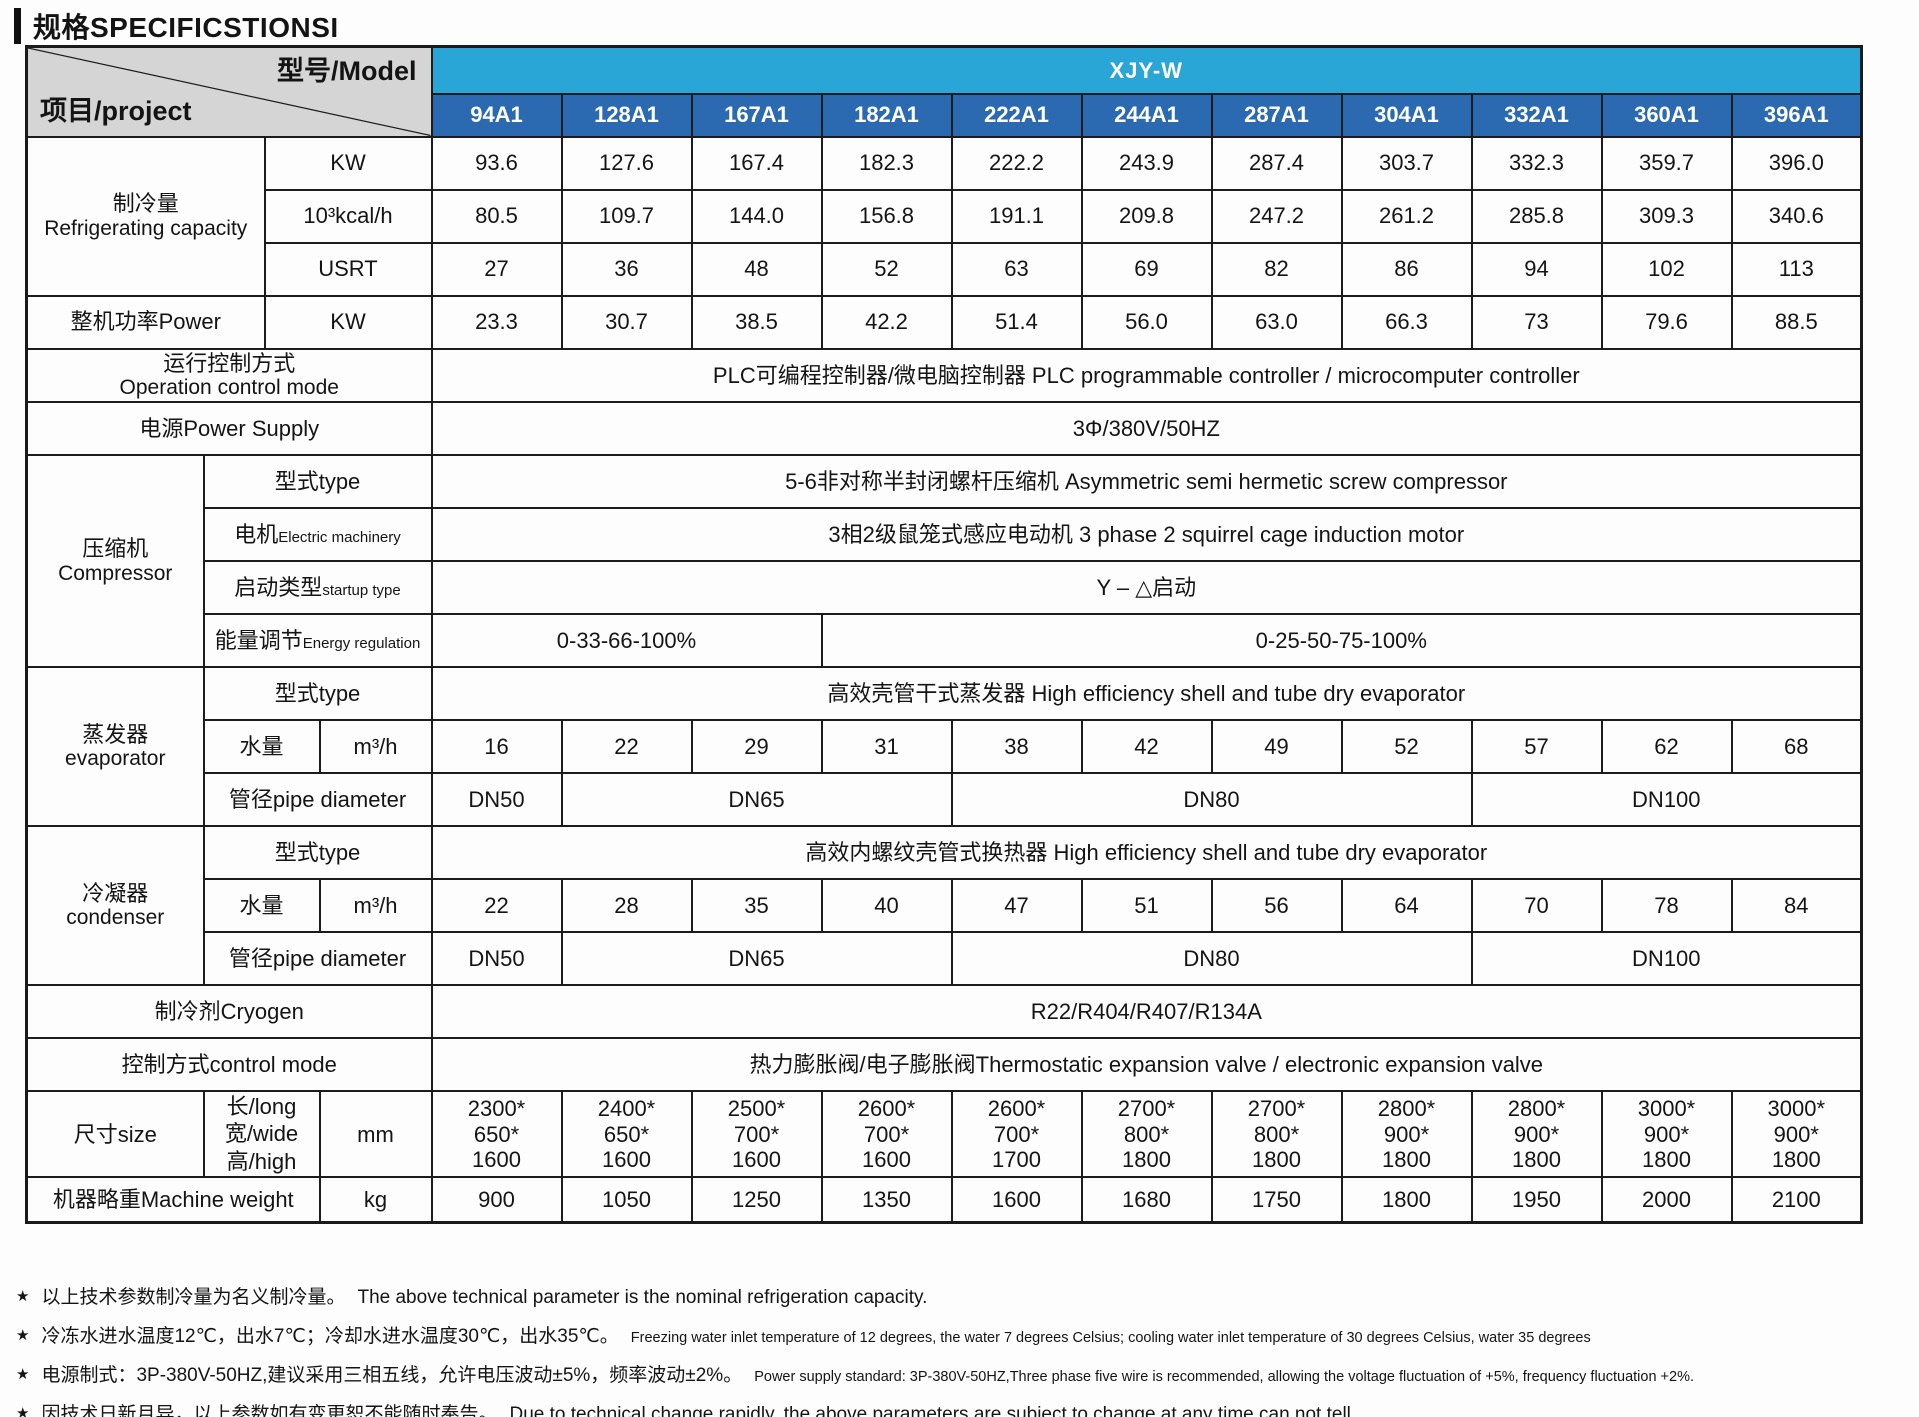 The height and width of the screenshot is (1417, 1919). Describe the element at coordinates (1146, 746) in the screenshot. I see `evaporator-water-value: 42` at that location.